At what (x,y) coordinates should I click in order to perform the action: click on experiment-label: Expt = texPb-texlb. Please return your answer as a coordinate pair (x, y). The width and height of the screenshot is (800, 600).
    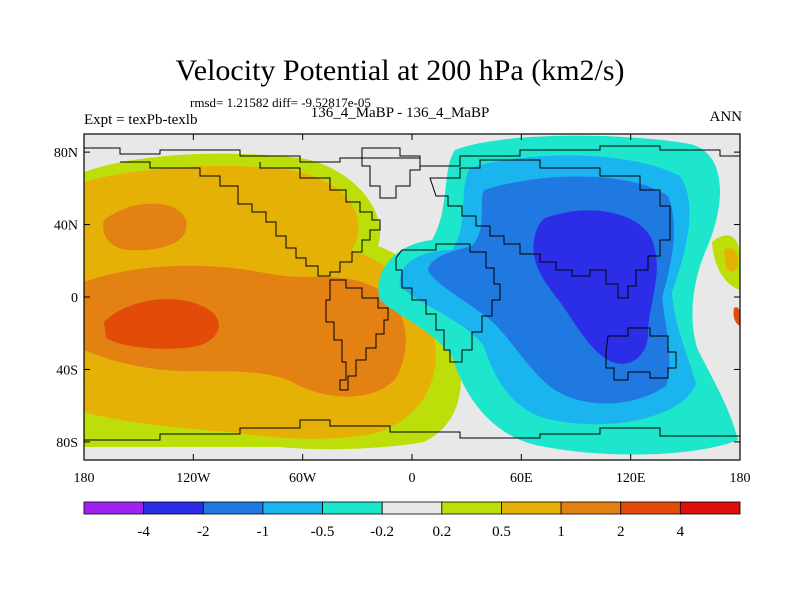
    Looking at the image, I should click on (141, 120).